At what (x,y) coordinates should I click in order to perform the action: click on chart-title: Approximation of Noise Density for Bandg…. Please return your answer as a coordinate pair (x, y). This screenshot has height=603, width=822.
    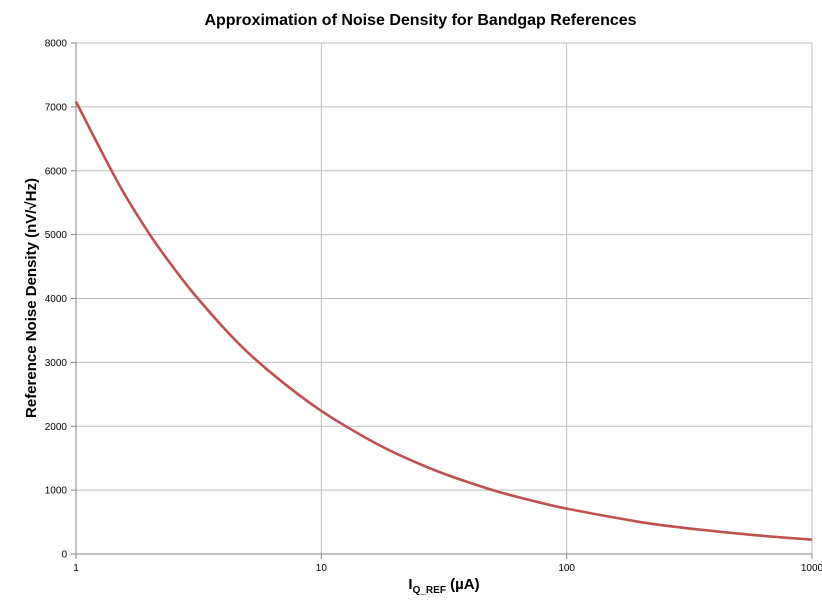
    Looking at the image, I should click on (420, 20).